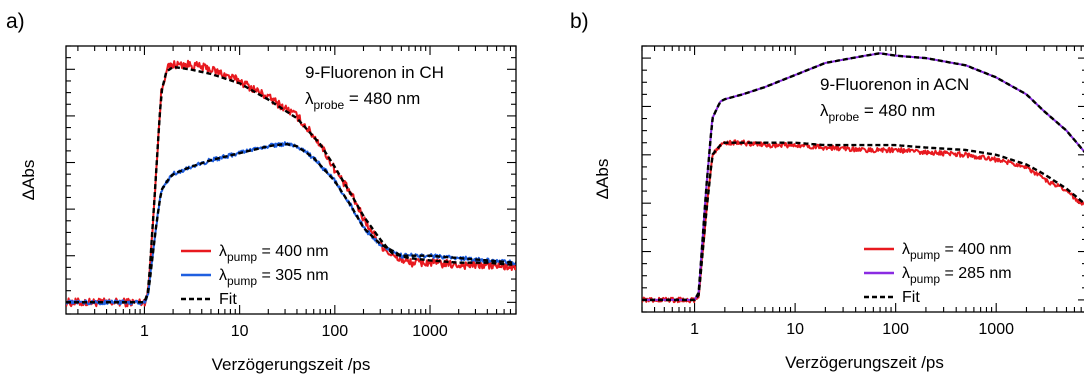 The image size is (1084, 380). Describe the element at coordinates (15, 21) in the screenshot. I see `panel-label: a)` at that location.